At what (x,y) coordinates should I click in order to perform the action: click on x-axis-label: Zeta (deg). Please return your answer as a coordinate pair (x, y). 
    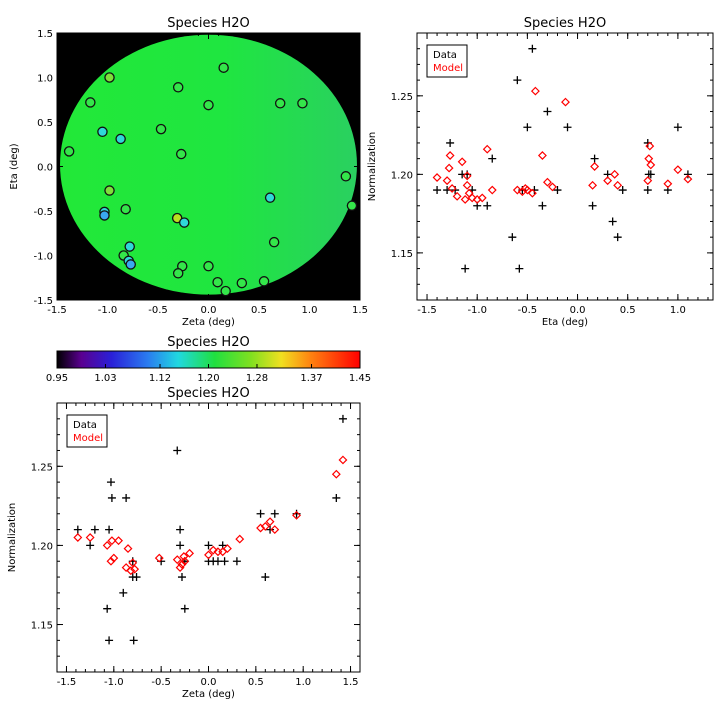
    Looking at the image, I should click on (208, 694).